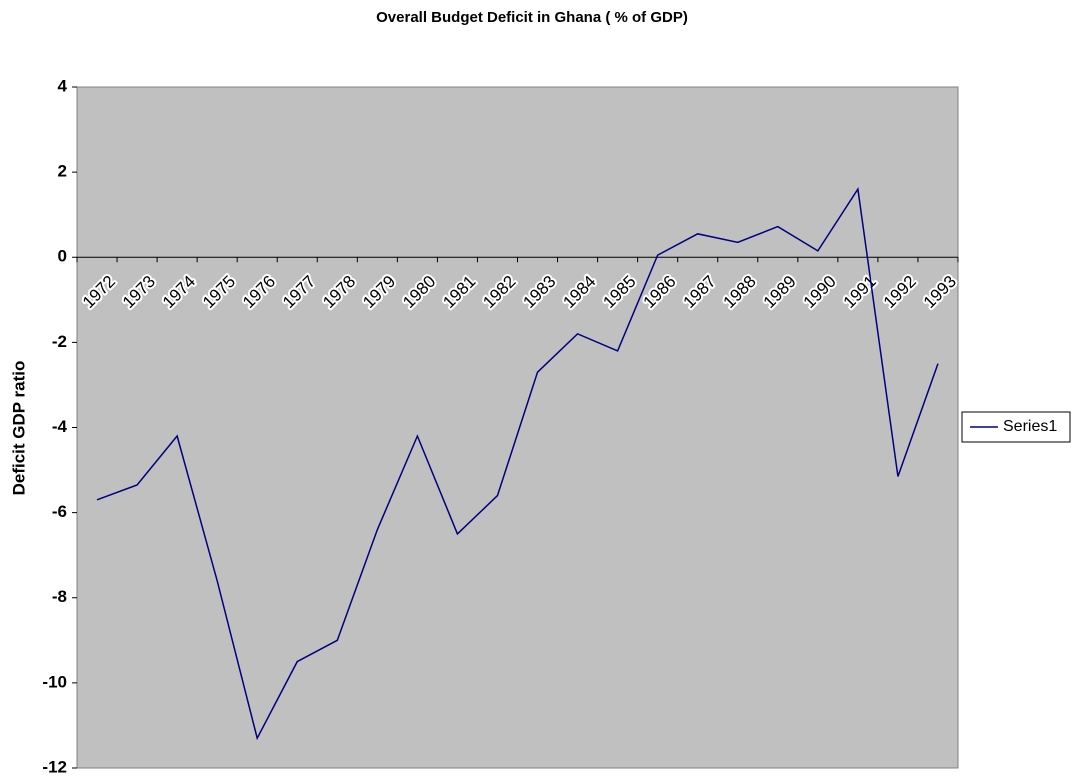 The image size is (1073, 782). I want to click on y-tick-label: -4, so click(60, 426).